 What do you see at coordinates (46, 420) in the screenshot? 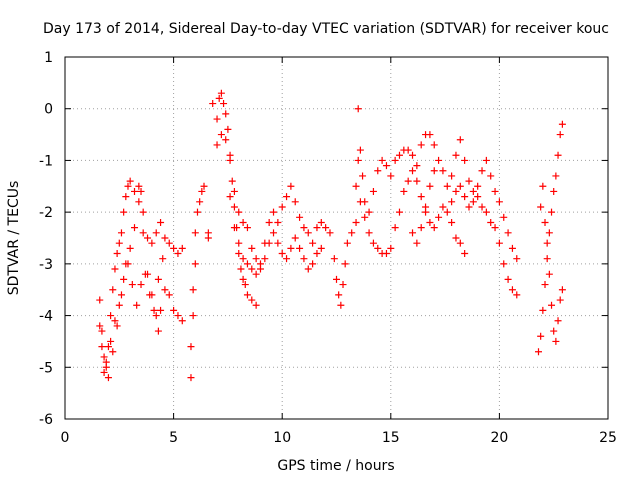
I see `y-tick-label: -6` at bounding box center [46, 420].